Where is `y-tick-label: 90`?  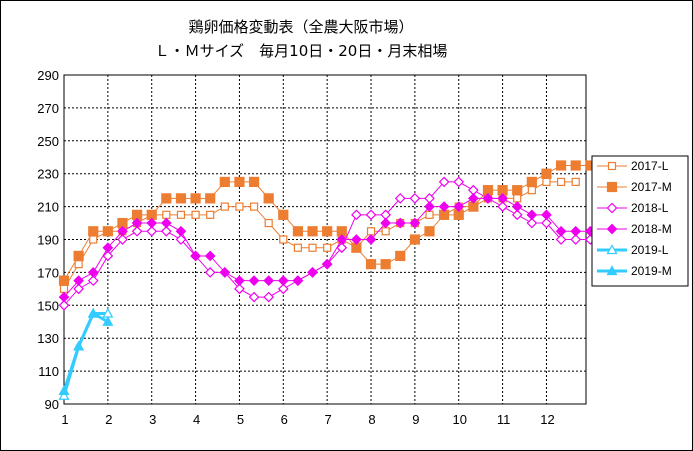
y-tick-label: 90 is located at coordinates (52, 404).